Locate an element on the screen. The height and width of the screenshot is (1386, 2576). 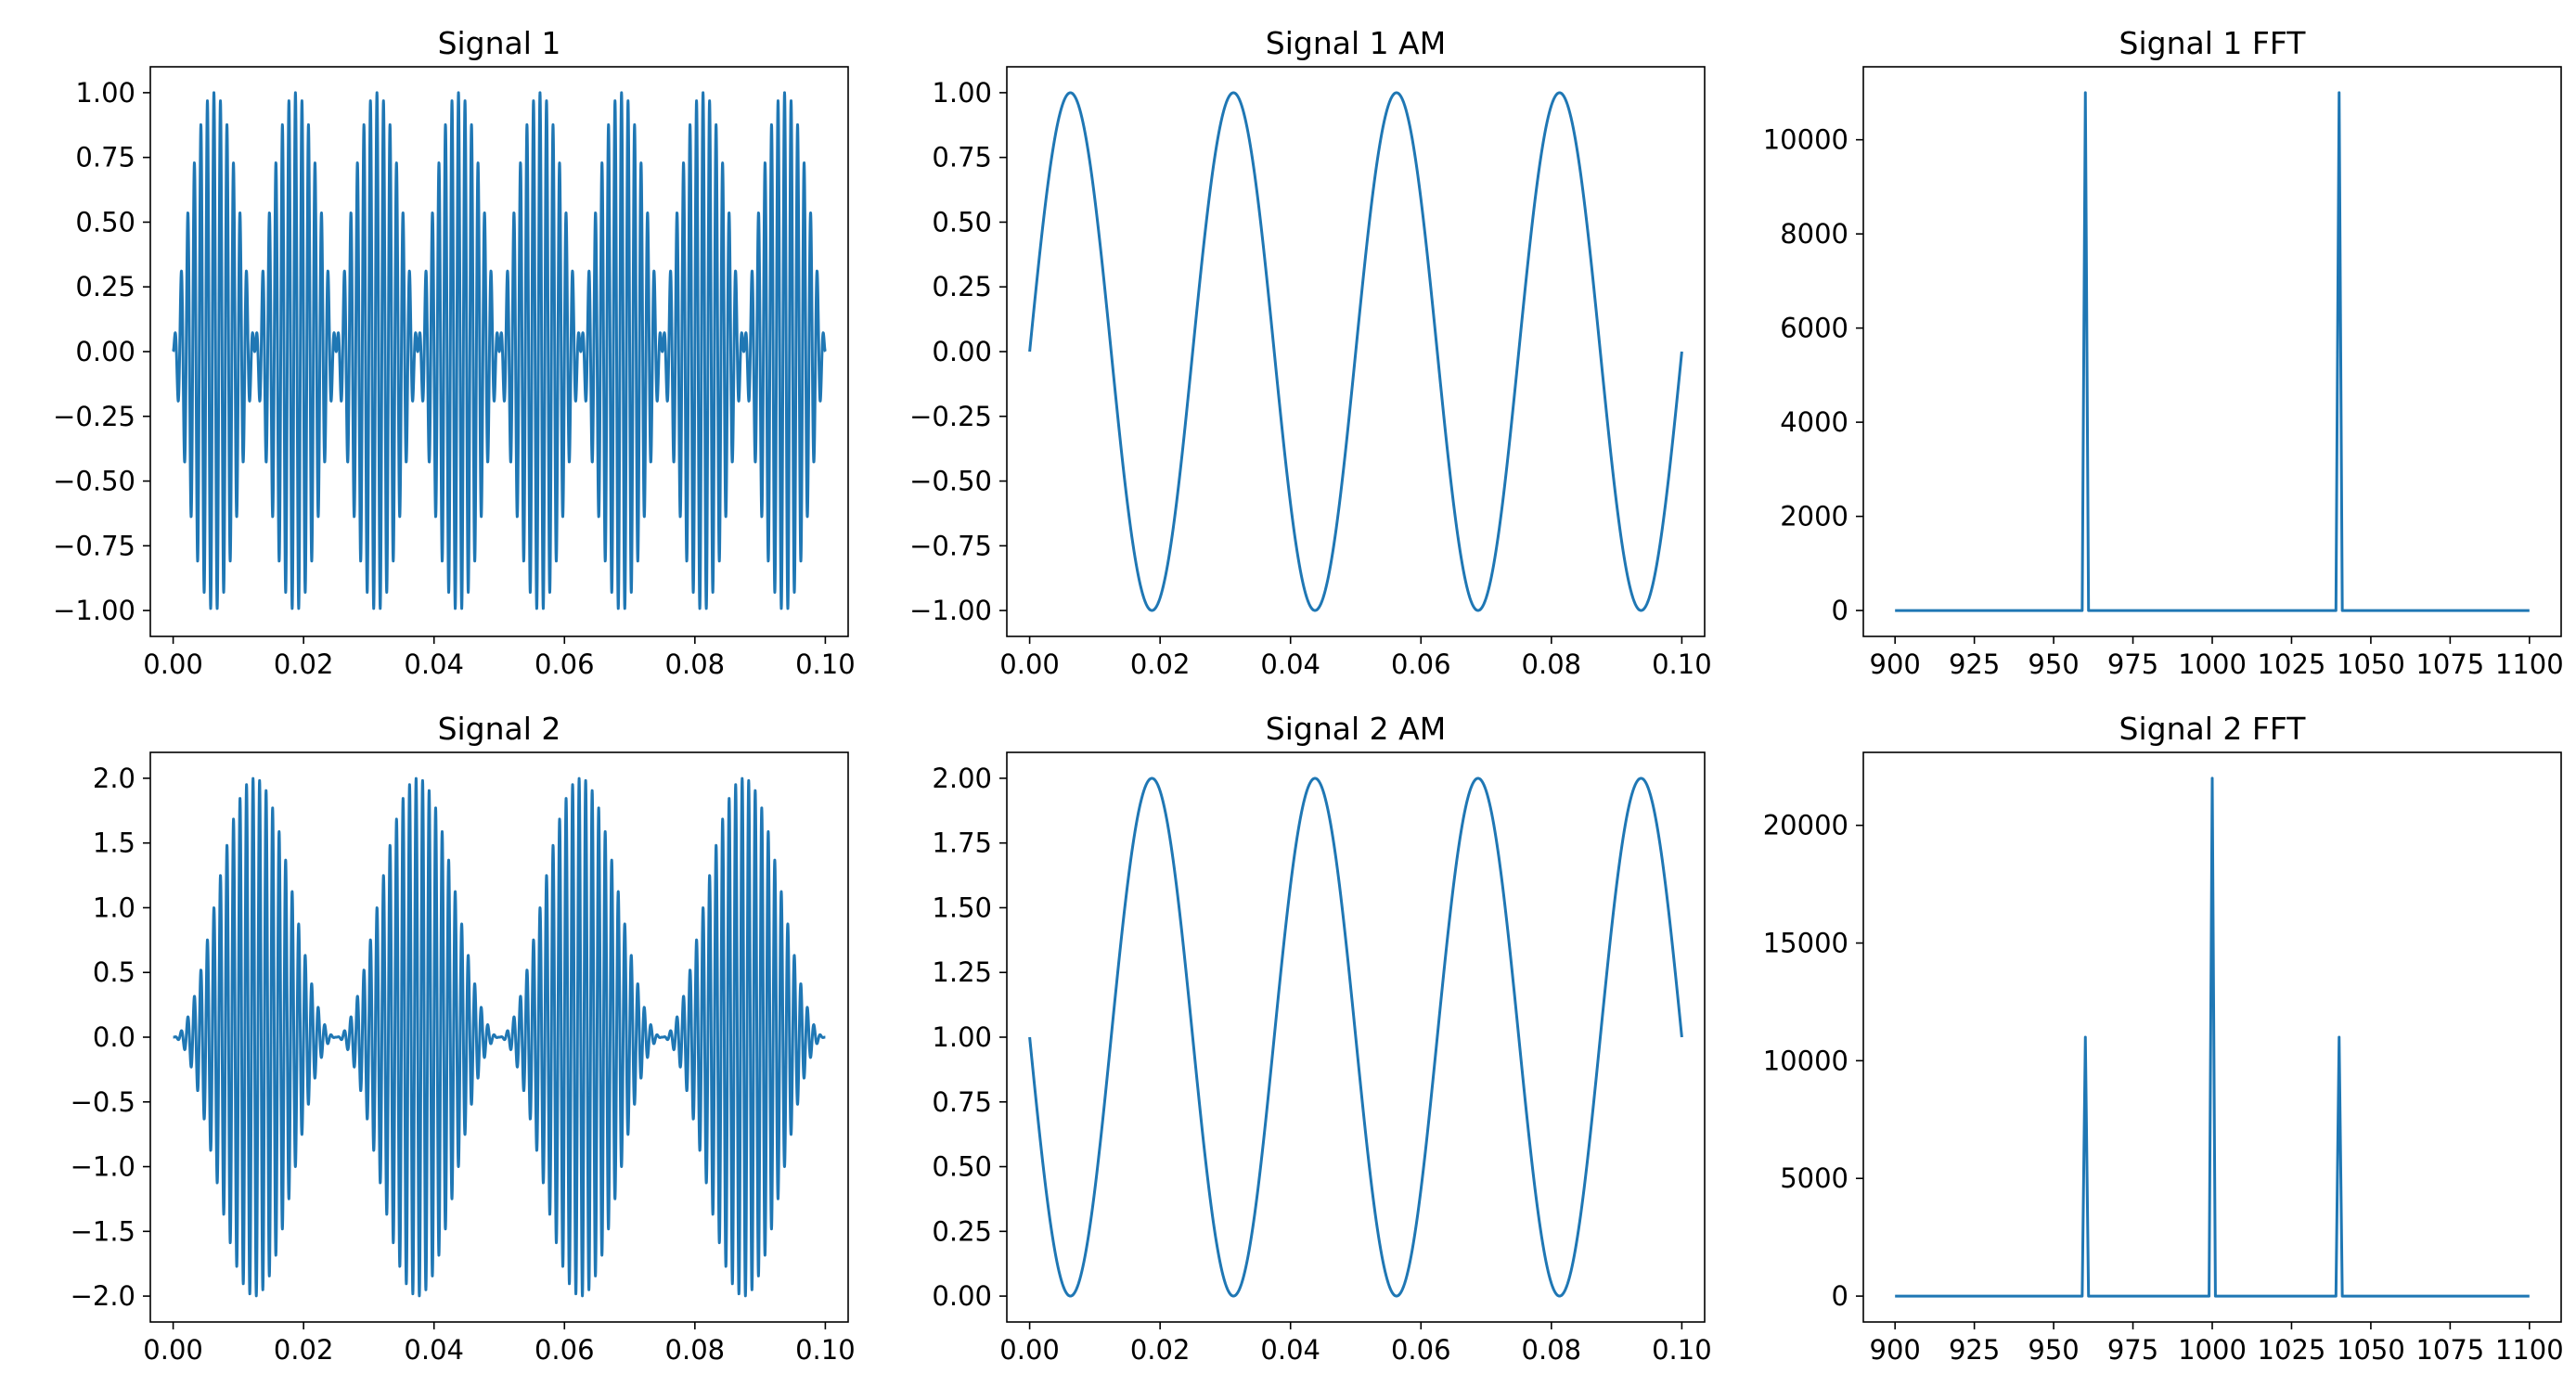
y-tick-label: −0.5 is located at coordinates (103, 1102).